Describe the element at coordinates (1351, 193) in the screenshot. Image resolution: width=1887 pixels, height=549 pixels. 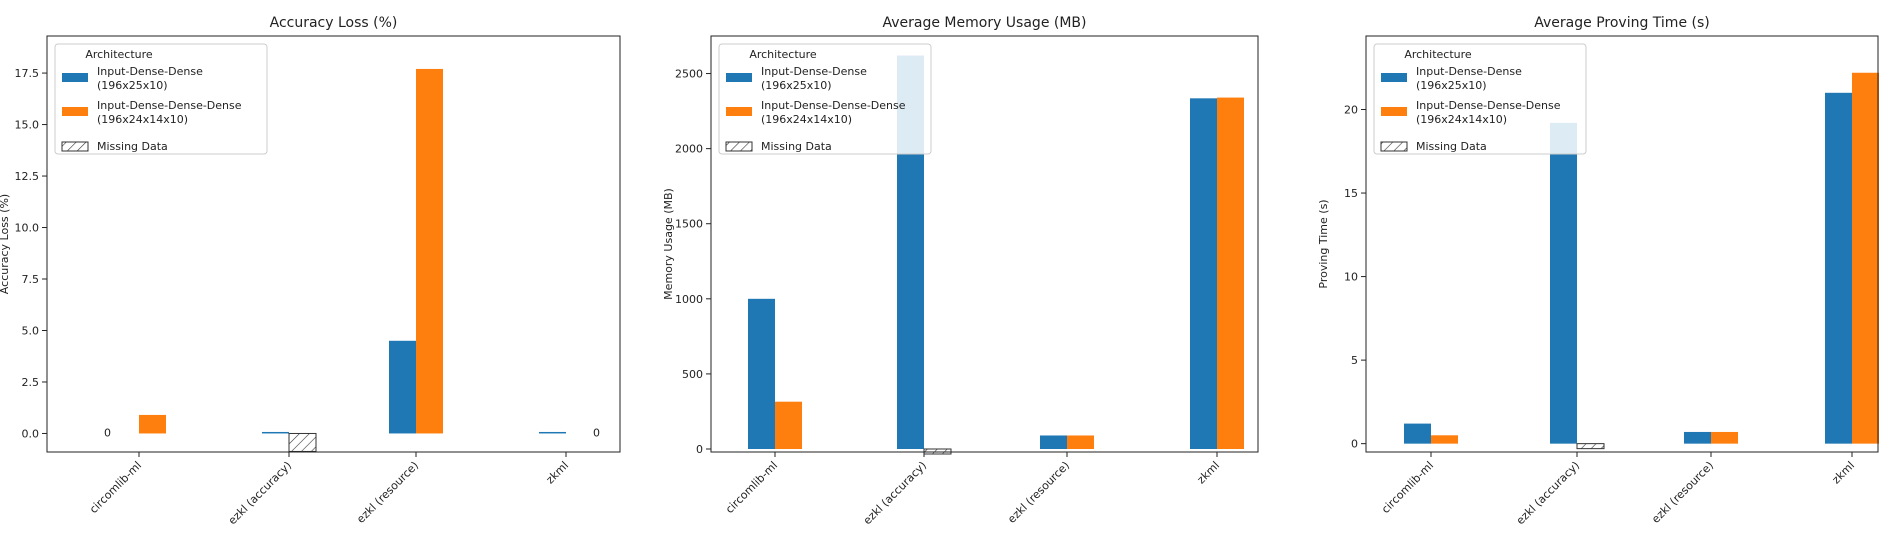
I see `y-tick-label: 15` at that location.